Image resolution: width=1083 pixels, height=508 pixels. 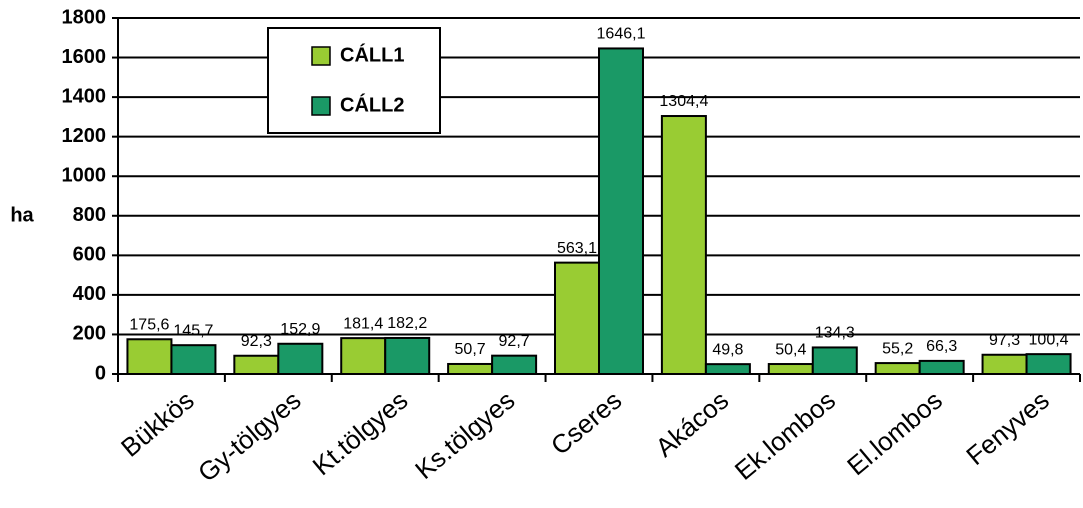 What do you see at coordinates (84, 96) in the screenshot?
I see `y-tick-label: 1400` at bounding box center [84, 96].